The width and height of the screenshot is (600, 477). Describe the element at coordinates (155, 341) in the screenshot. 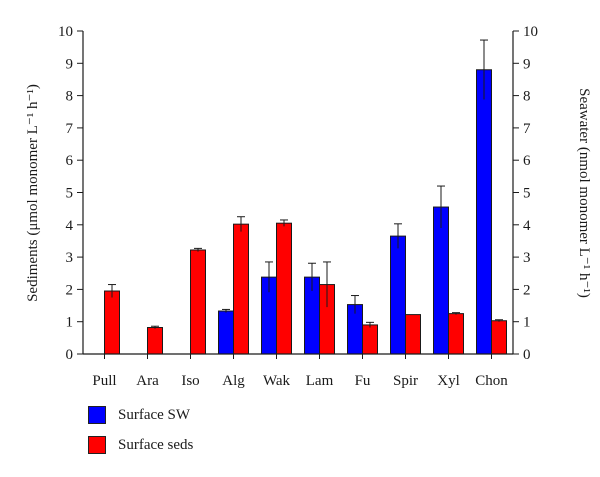

I see `bar-surface-seds-ara` at that location.